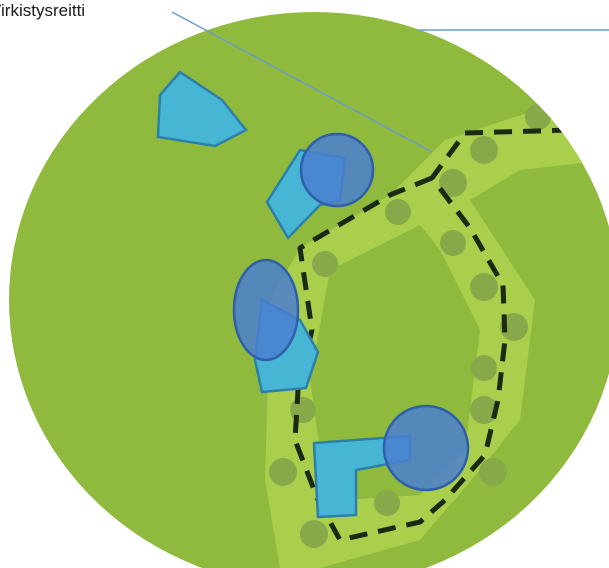  What do you see at coordinates (42, 10) in the screenshot?
I see `route-label: Virkistysreitti` at bounding box center [42, 10].